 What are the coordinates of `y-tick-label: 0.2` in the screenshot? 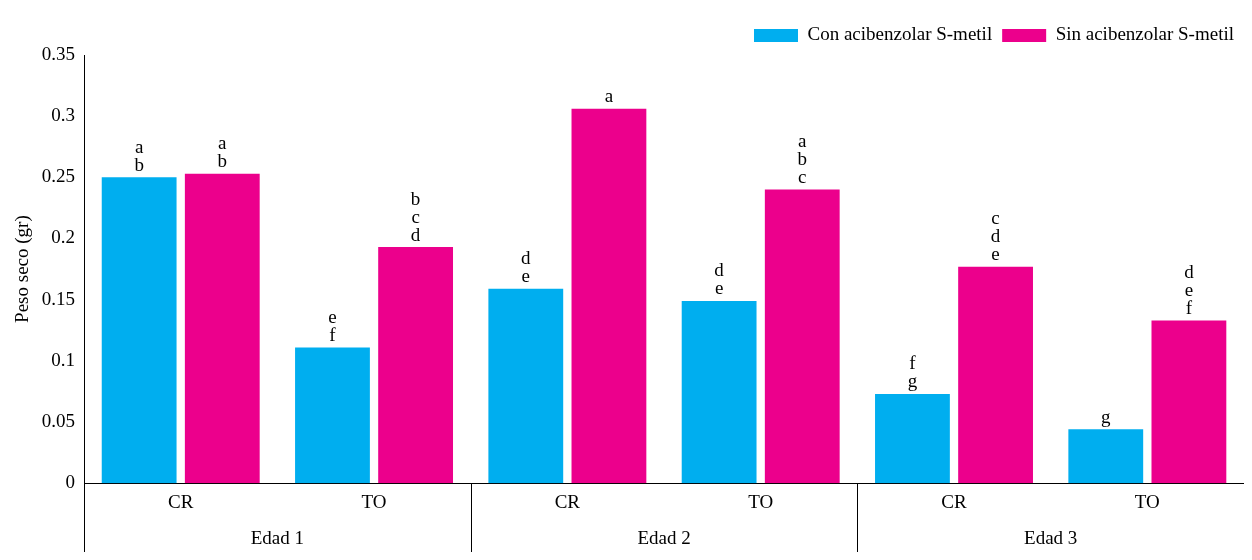 It's located at (63, 237).